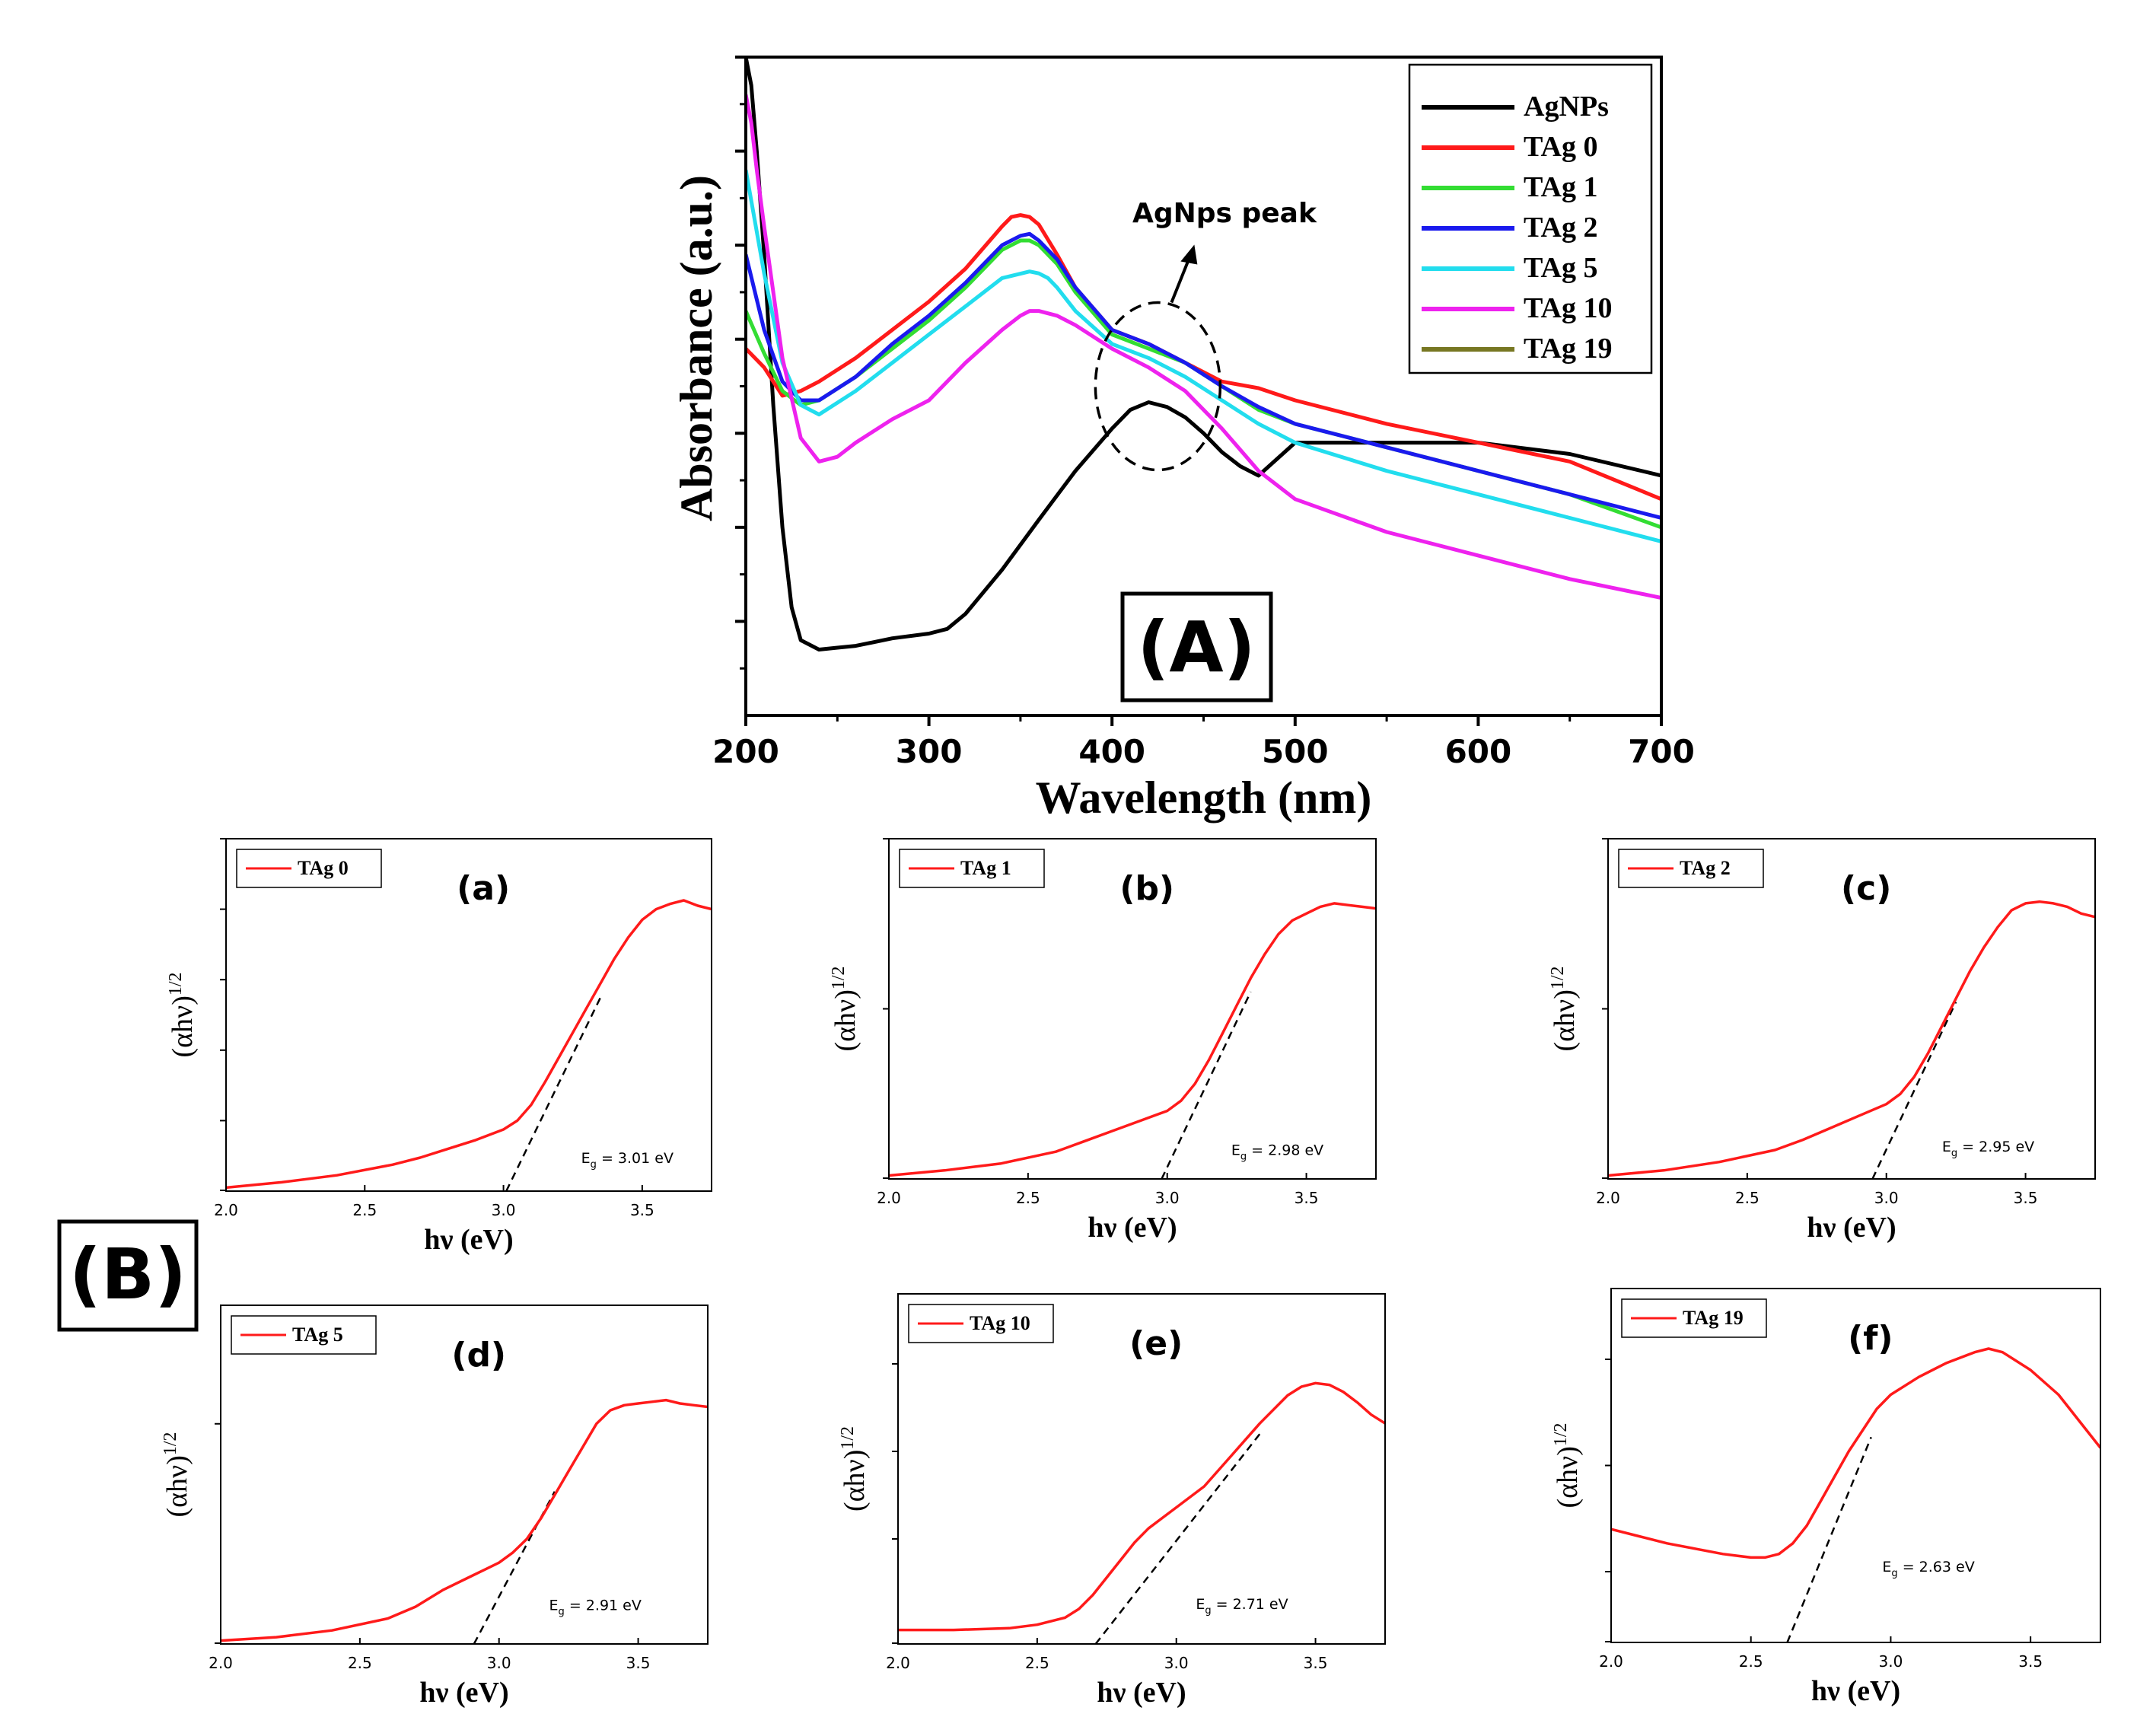  What do you see at coordinates (1225, 213) in the screenshot?
I see `annotation-label: AgNps peak` at bounding box center [1225, 213].